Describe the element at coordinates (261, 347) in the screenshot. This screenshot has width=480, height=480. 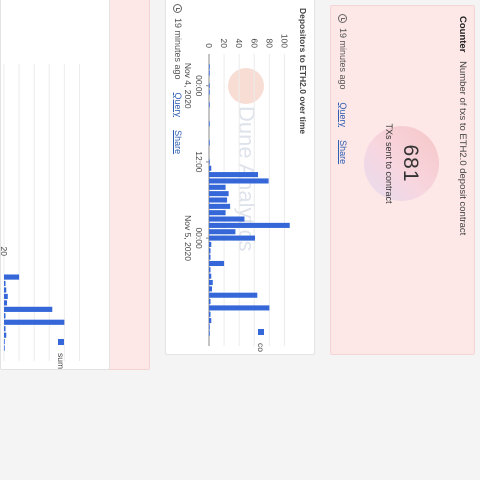
I see `legend-label: co` at that location.